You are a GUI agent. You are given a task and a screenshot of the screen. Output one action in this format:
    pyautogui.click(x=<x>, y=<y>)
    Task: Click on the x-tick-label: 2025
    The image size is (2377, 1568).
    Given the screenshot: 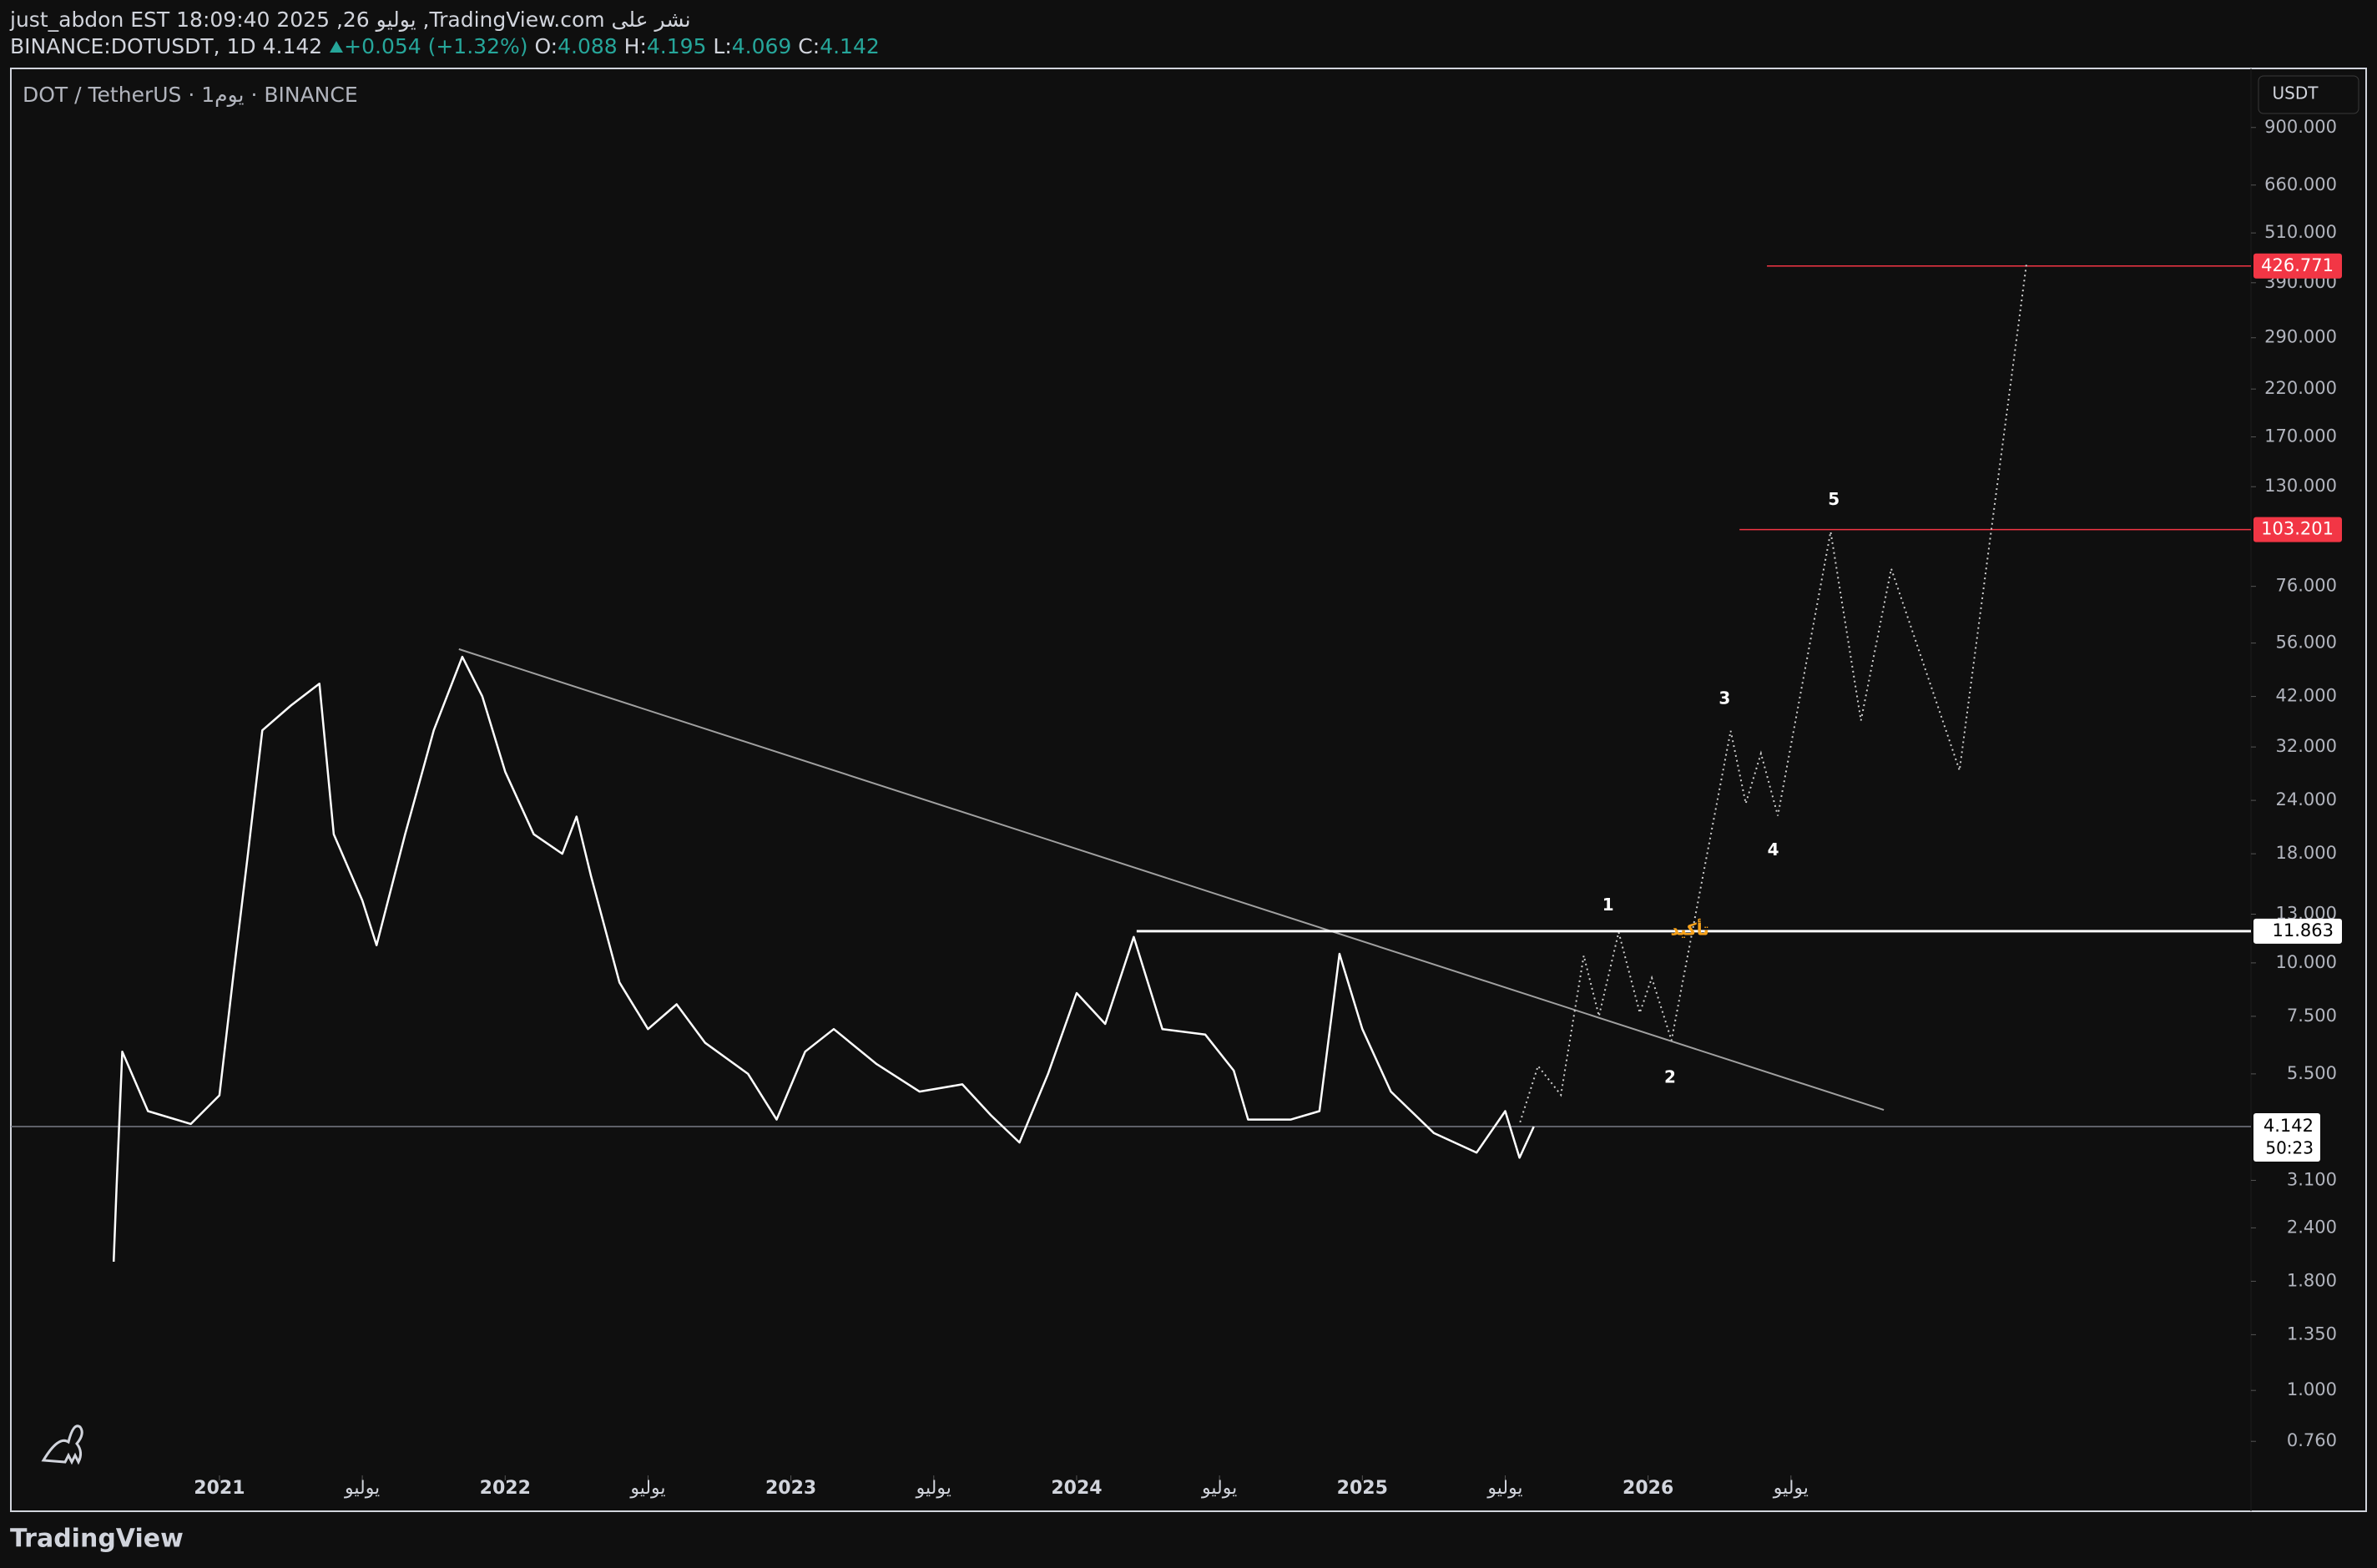 What is the action you would take?
    pyautogui.click(x=1362, y=1488)
    